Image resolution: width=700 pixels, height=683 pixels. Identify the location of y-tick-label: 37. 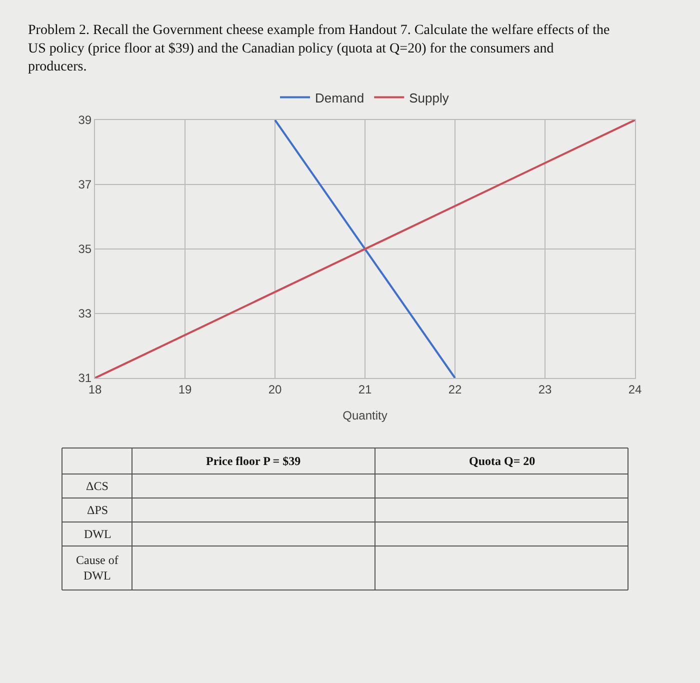
(85, 185).